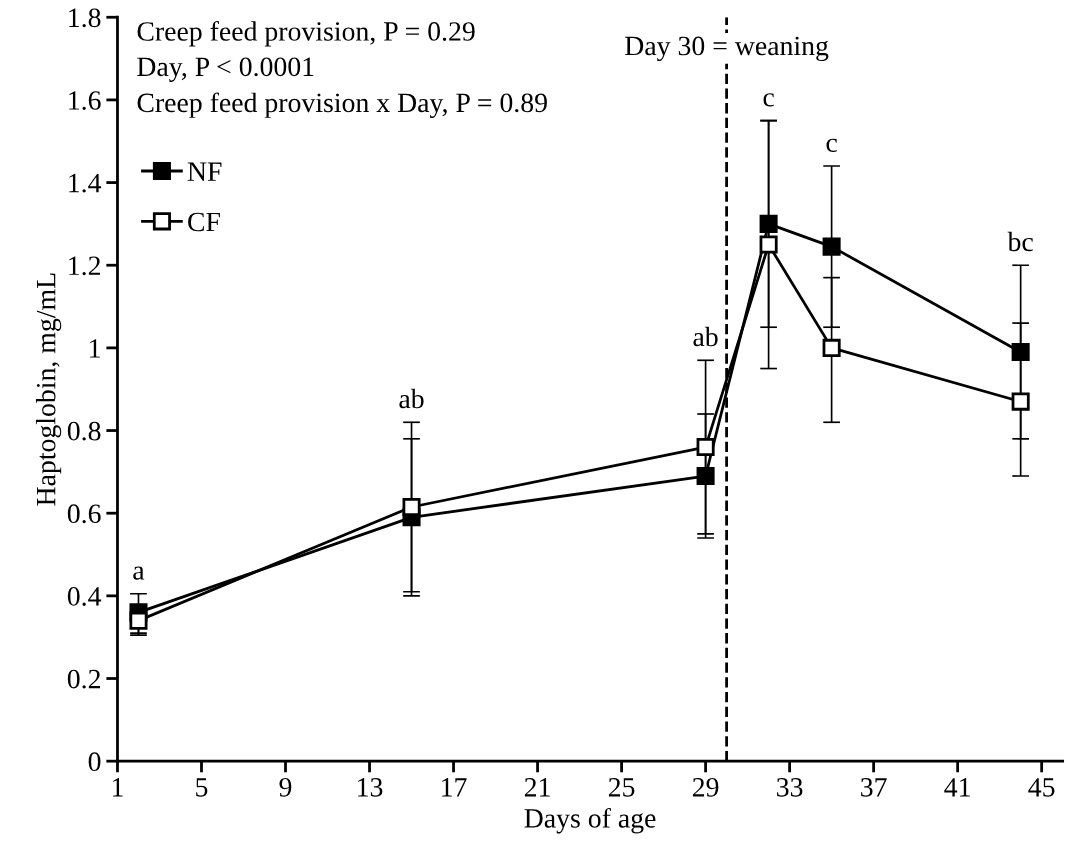  I want to click on y-tick-label: 0.6, so click(84, 514).